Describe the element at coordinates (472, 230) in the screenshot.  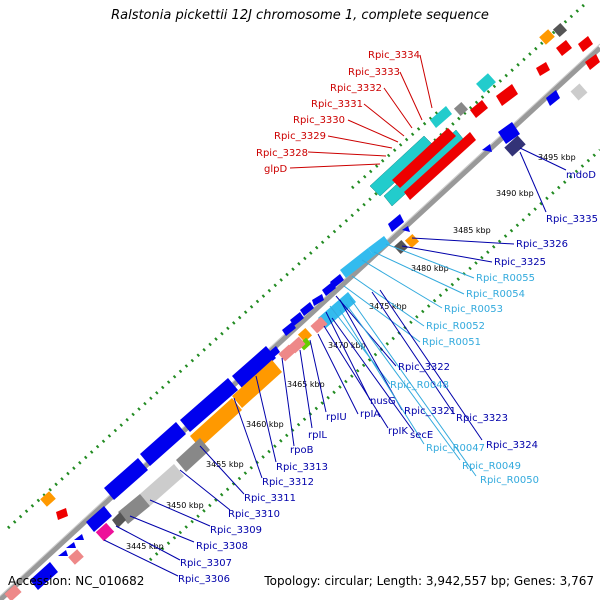
I see `kbp-label: 3485 kbp` at that location.